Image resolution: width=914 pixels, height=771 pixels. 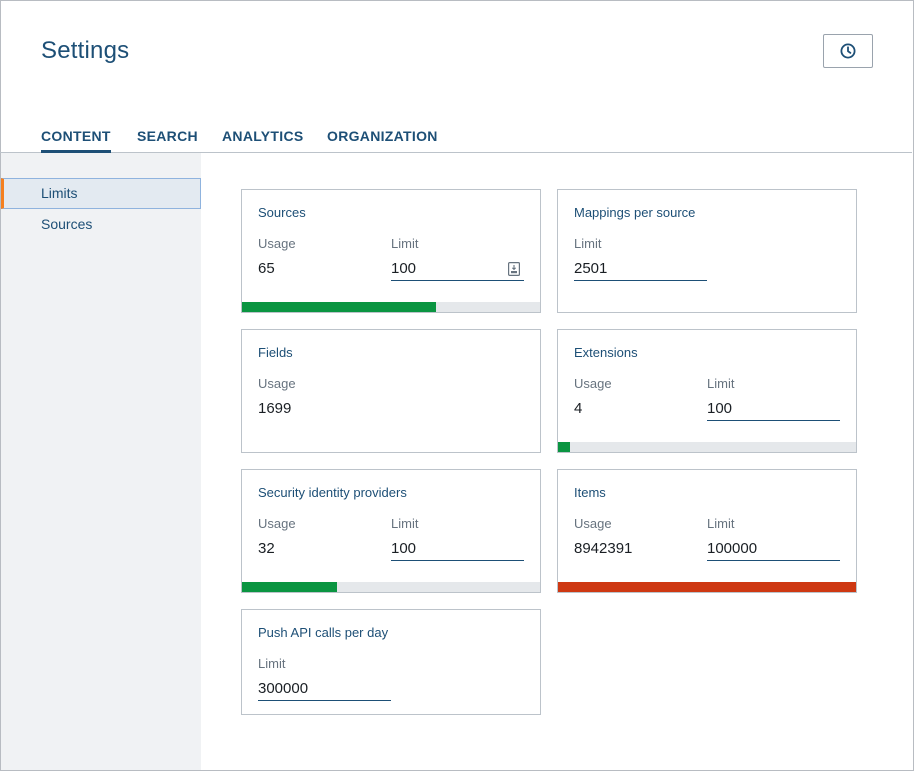 I want to click on extensions-limit-input, so click(x=773, y=409).